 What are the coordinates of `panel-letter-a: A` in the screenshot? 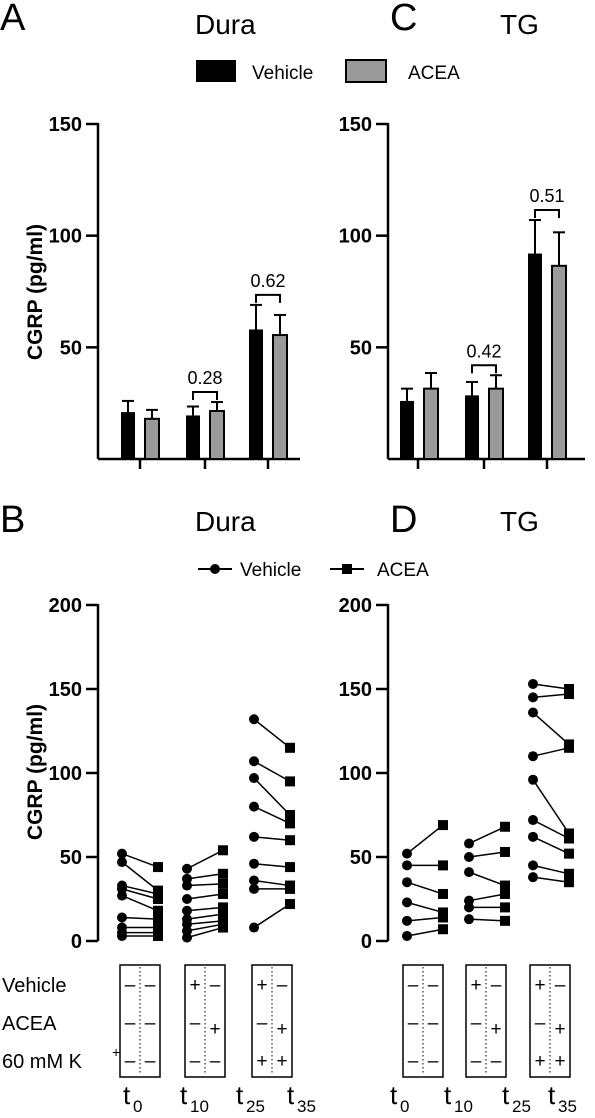 It's located at (13, 19).